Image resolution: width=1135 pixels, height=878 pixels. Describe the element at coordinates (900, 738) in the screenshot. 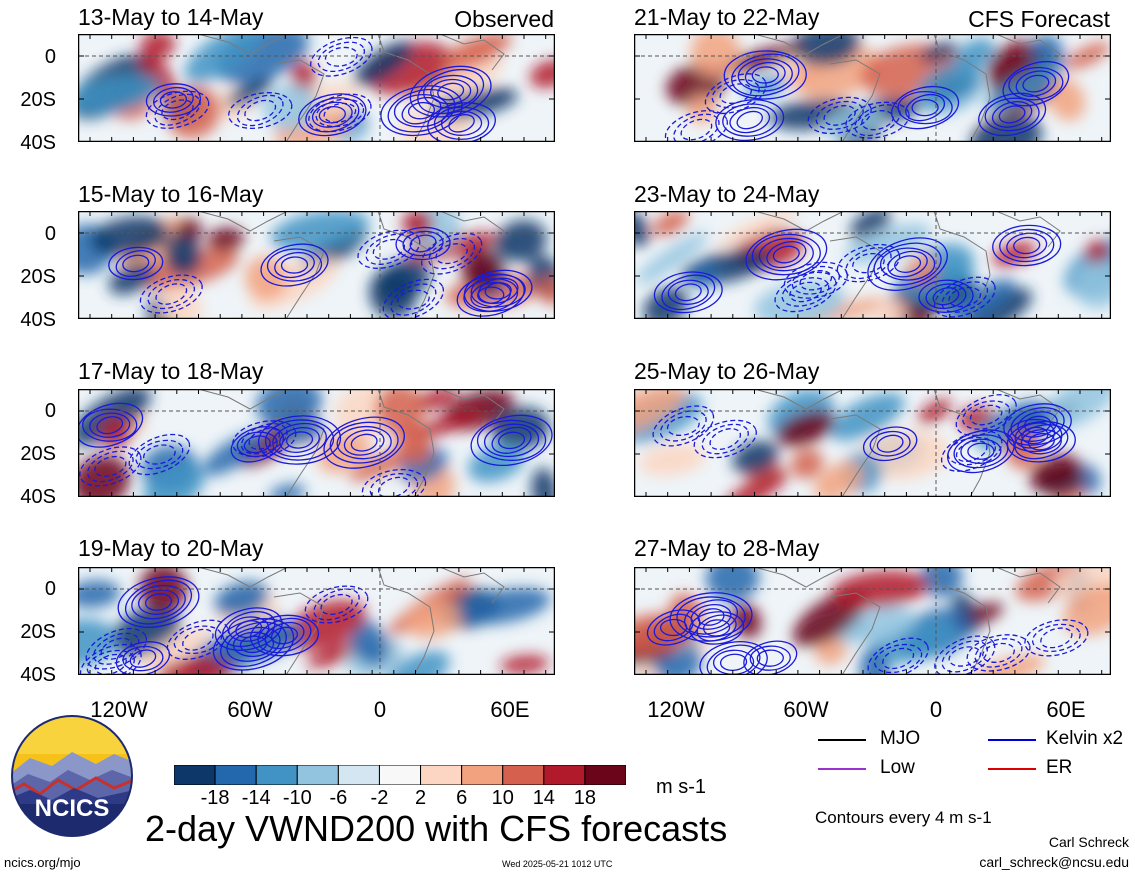

I see `legend-label-mjo: MJO` at that location.